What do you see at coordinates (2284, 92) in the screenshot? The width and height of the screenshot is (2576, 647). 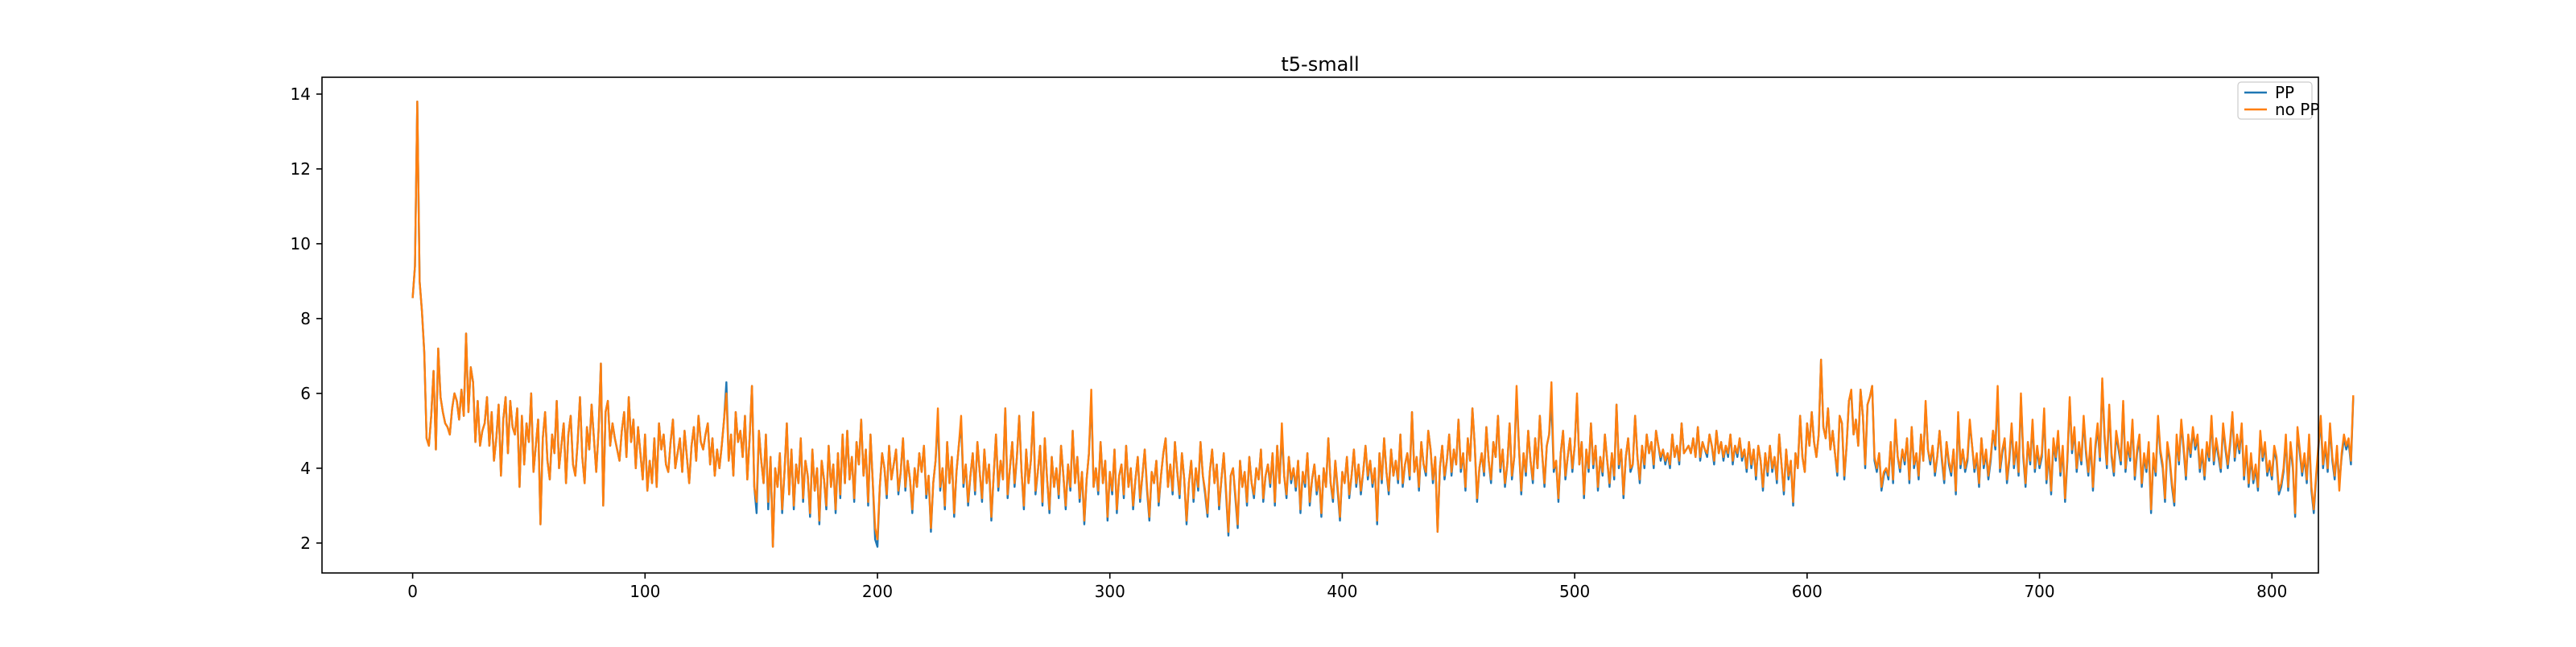 I see `legend-label-pp: PP` at bounding box center [2284, 92].